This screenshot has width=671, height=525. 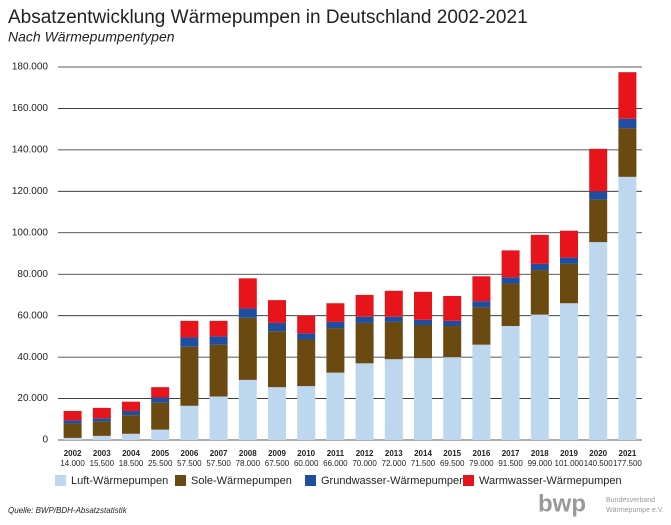 What do you see at coordinates (119, 481) in the screenshot?
I see `legend-label: Luft-Wärmepumpen` at bounding box center [119, 481].